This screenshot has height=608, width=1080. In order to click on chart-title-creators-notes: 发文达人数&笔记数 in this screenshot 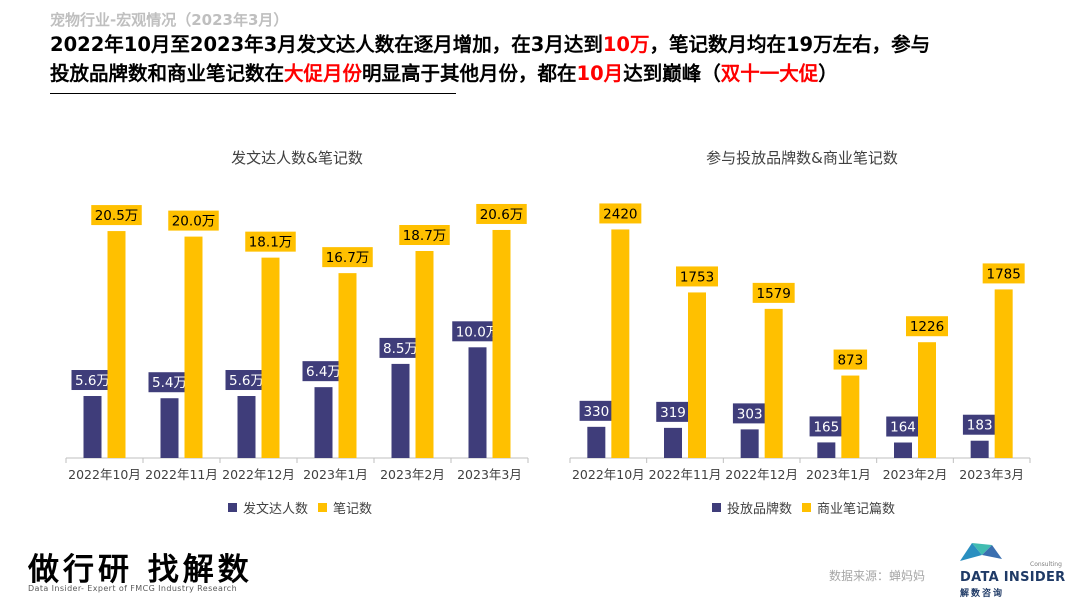, I will do `click(297, 158)`.